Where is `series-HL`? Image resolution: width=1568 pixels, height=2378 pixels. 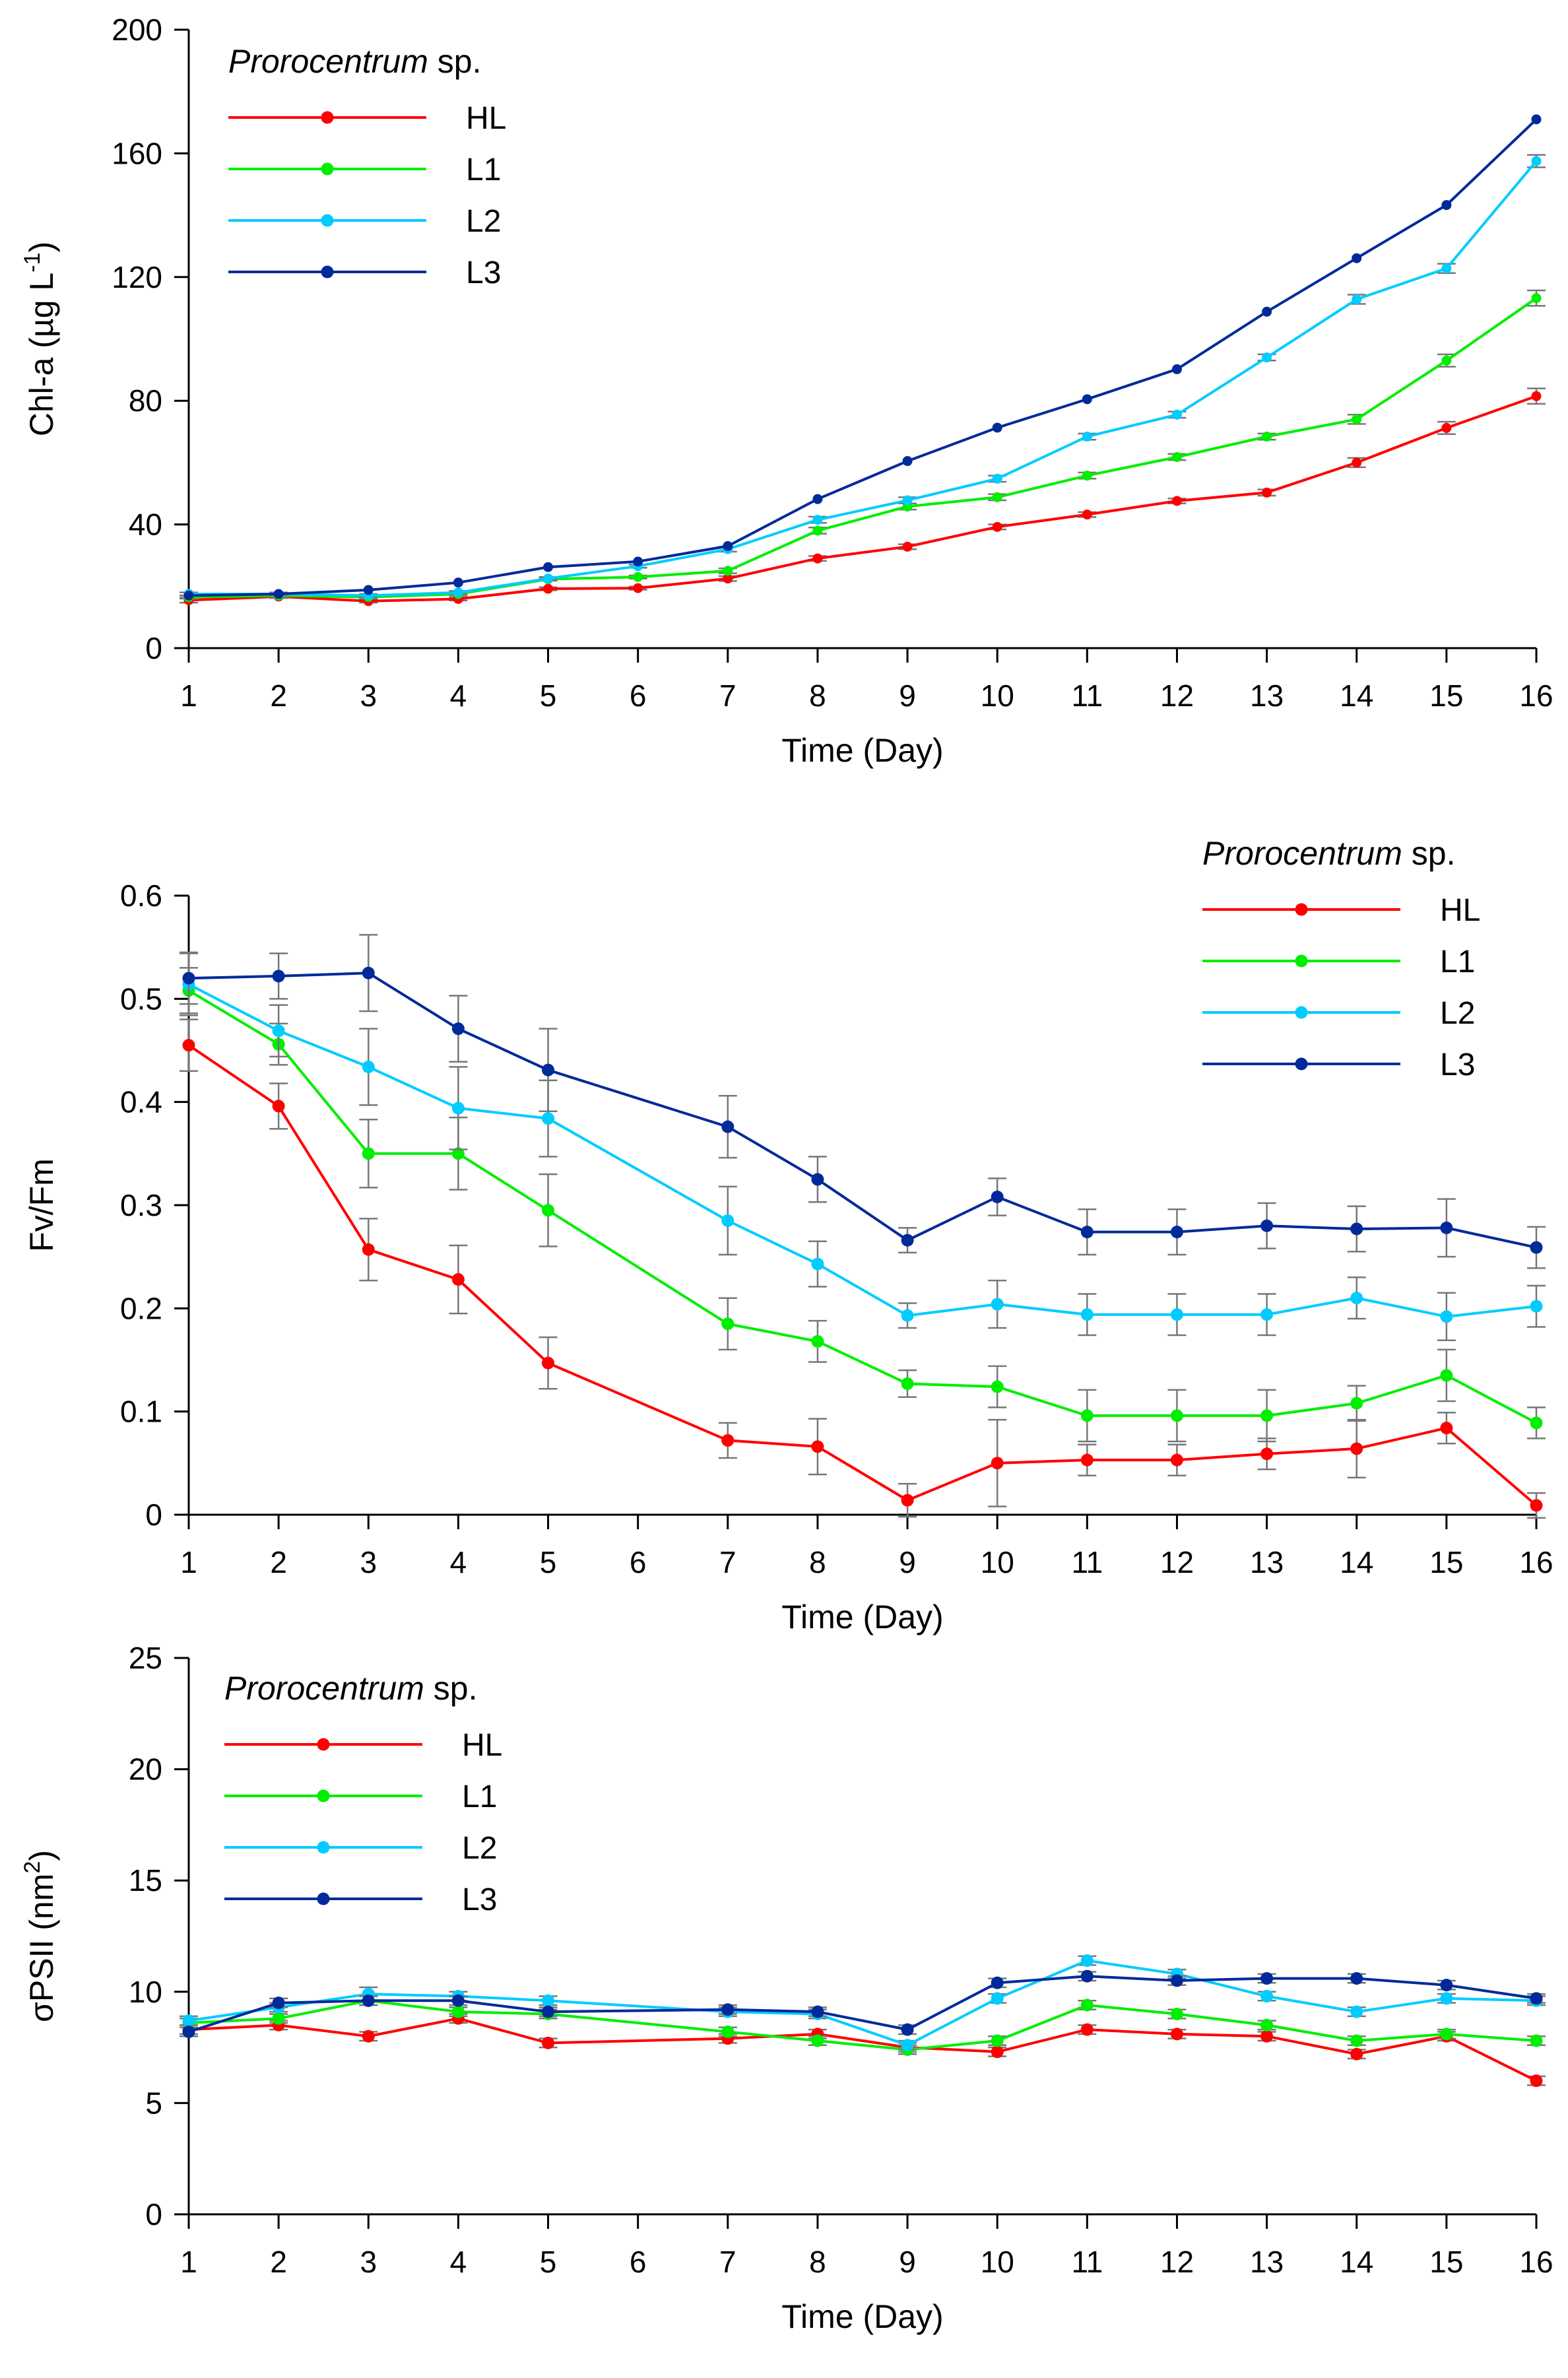
series-HL is located at coordinates (863, 2050).